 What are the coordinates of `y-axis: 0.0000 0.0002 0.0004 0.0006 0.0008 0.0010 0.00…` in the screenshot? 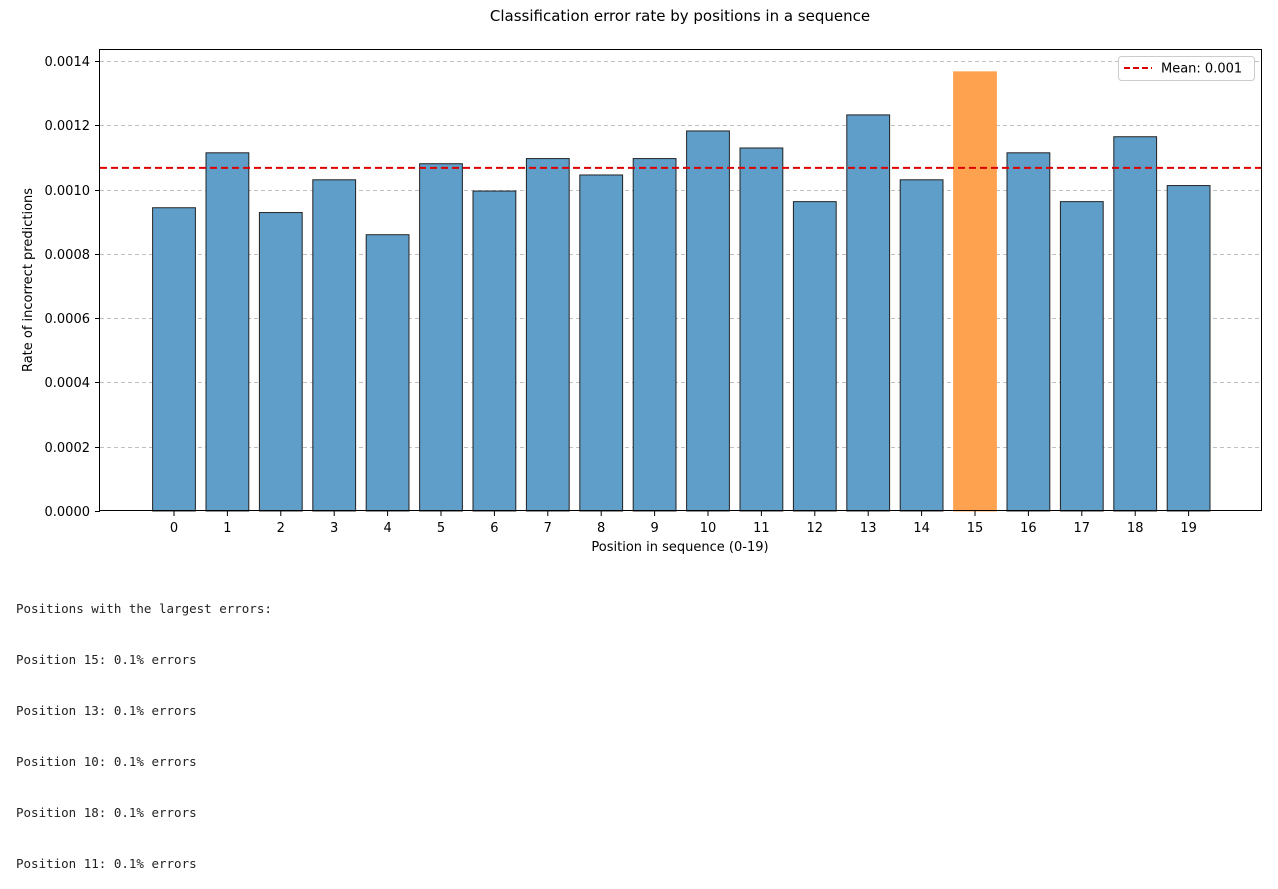 It's located at (72, 287).